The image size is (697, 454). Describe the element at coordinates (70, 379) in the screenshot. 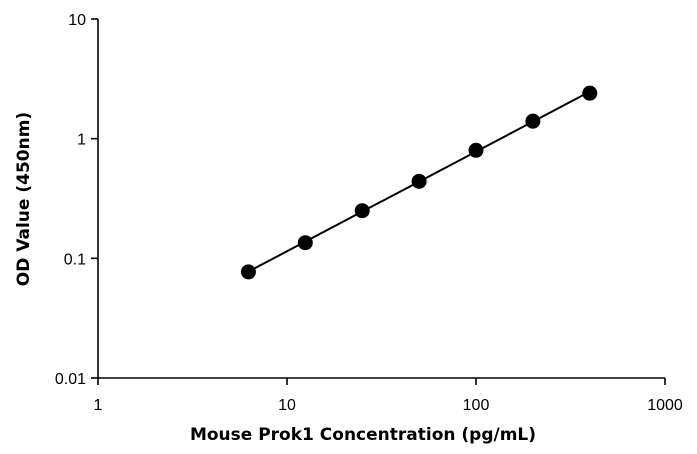

I see `y-tick-label: 0.01` at that location.